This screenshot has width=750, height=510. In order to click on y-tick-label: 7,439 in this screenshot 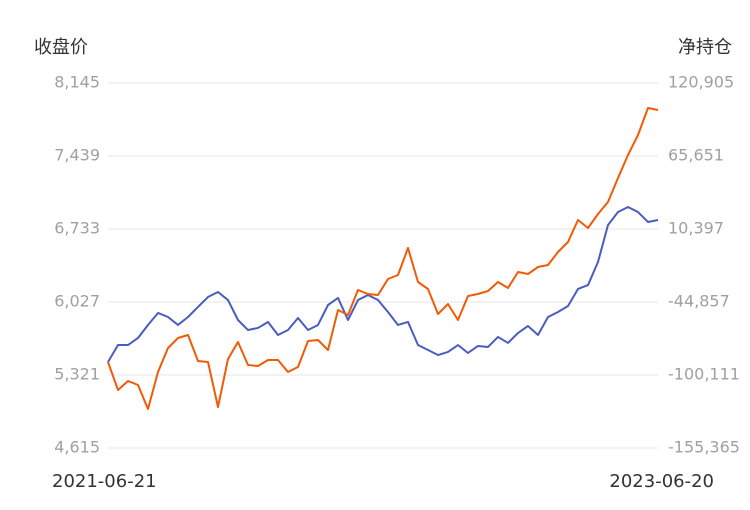, I will do `click(77, 155)`.